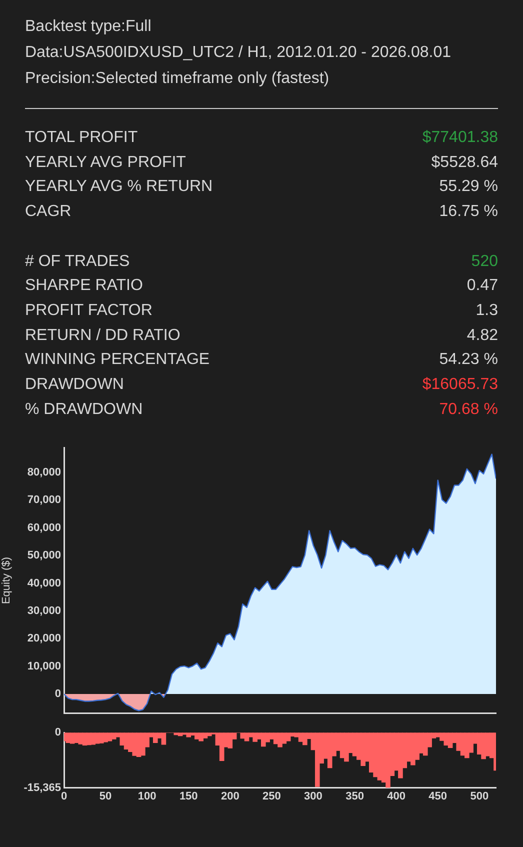 This screenshot has height=847, width=523. What do you see at coordinates (117, 360) in the screenshot?
I see `category-label: WINNING PERCENTAGE` at bounding box center [117, 360].